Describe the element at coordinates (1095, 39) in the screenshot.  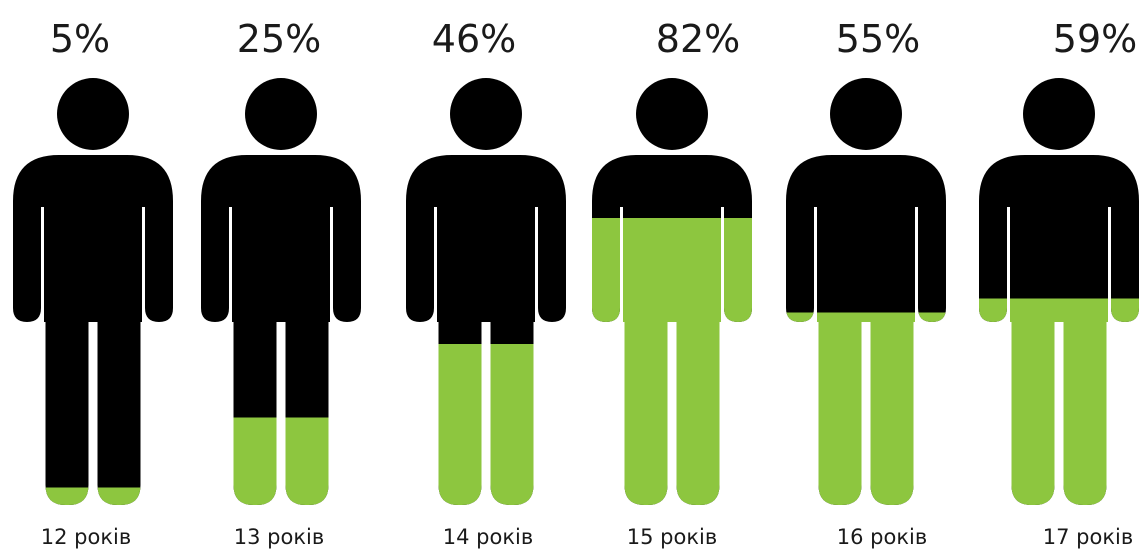
I see `value-label: 59%` at that location.